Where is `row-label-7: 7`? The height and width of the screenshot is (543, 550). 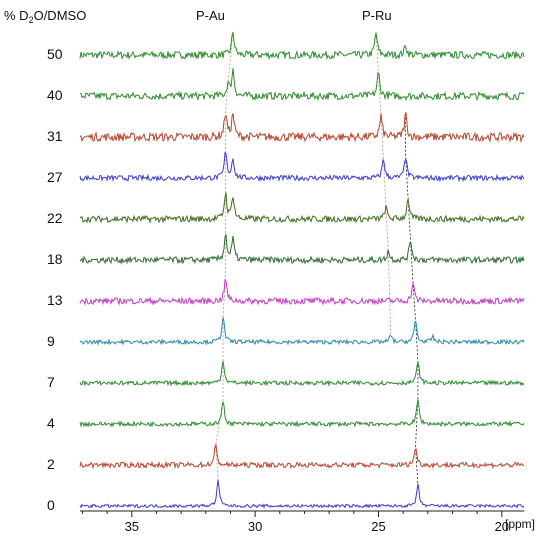 row-label-7: 7 is located at coordinates (51, 382).